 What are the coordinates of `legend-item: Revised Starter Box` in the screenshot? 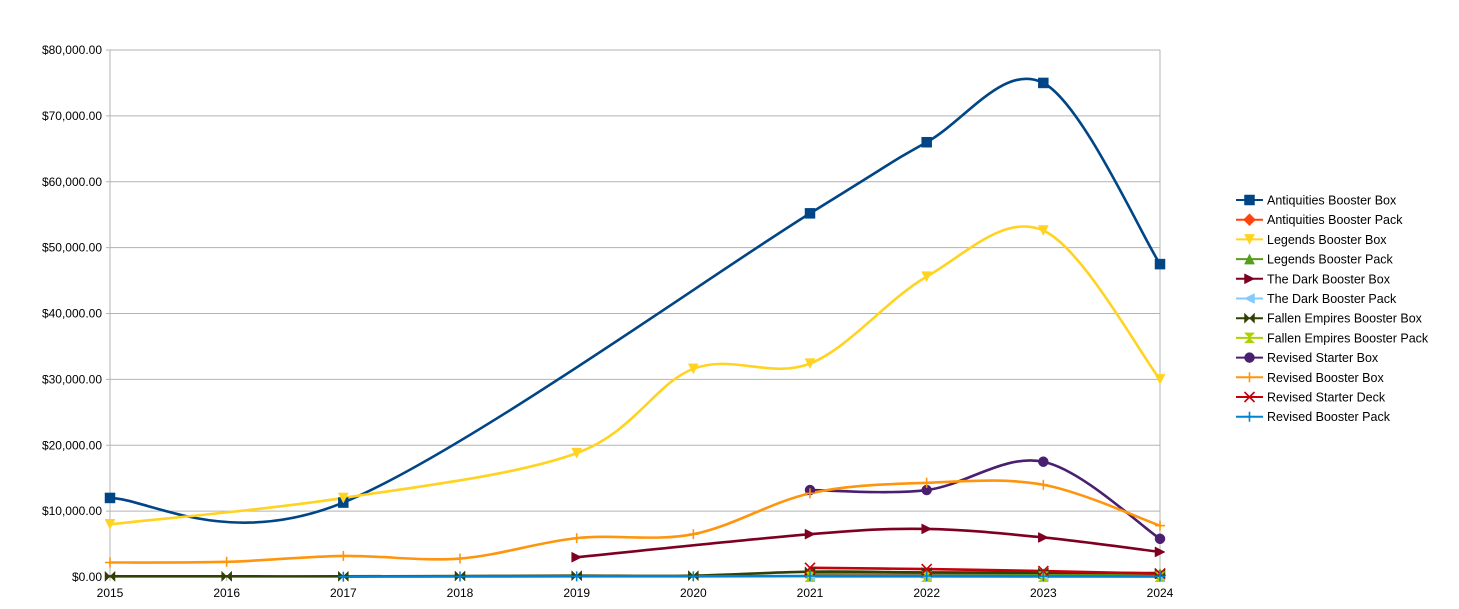 It's located at (1307, 358).